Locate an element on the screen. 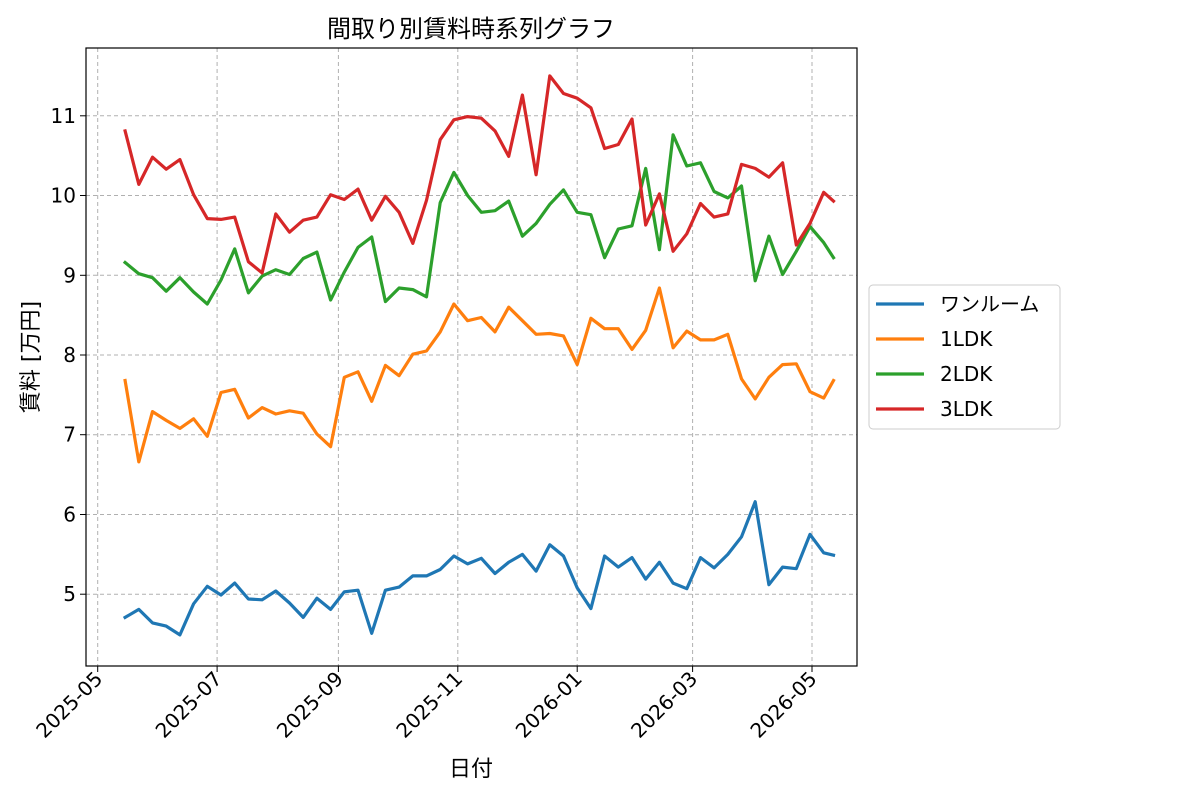 Image resolution: width=1200 pixels, height=800 pixels. legend-label: 2LDK is located at coordinates (966, 374).